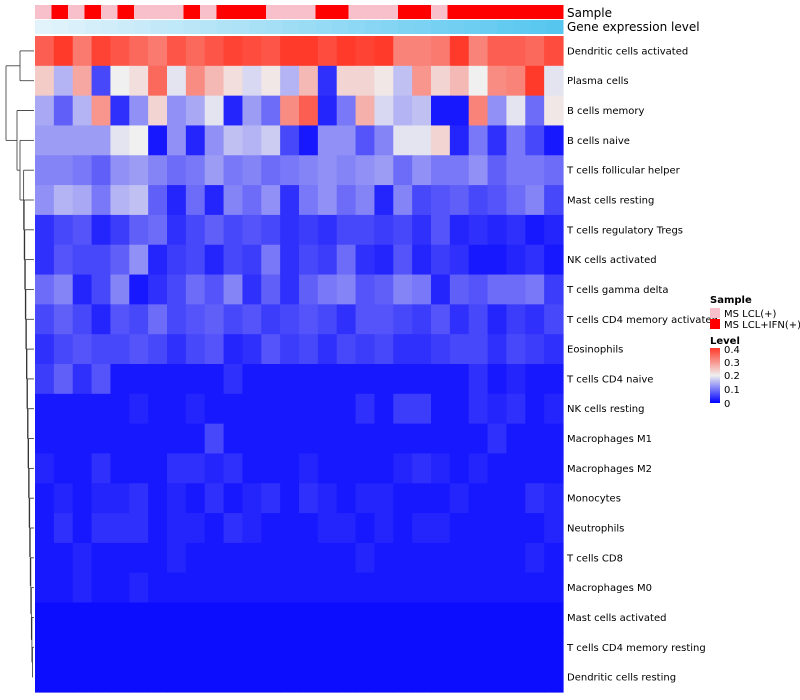 The image size is (800, 700). What do you see at coordinates (598, 81) in the screenshot?
I see `row-label: Plasma cells` at bounding box center [598, 81].